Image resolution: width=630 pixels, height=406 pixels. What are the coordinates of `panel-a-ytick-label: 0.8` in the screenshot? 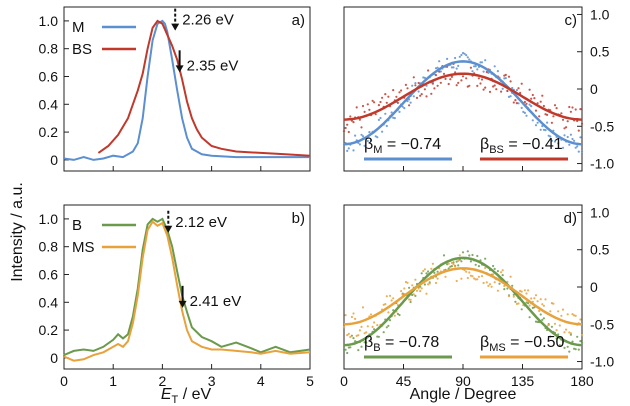 It's located at (49, 49).